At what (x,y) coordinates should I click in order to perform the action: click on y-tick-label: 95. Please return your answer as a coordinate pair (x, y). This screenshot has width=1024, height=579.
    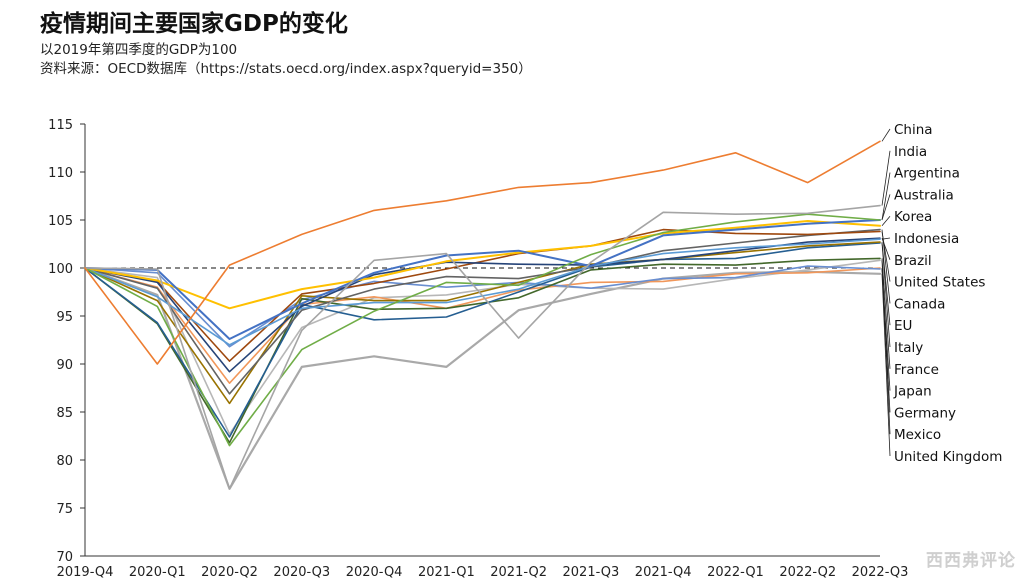
    Looking at the image, I should click on (64, 317).